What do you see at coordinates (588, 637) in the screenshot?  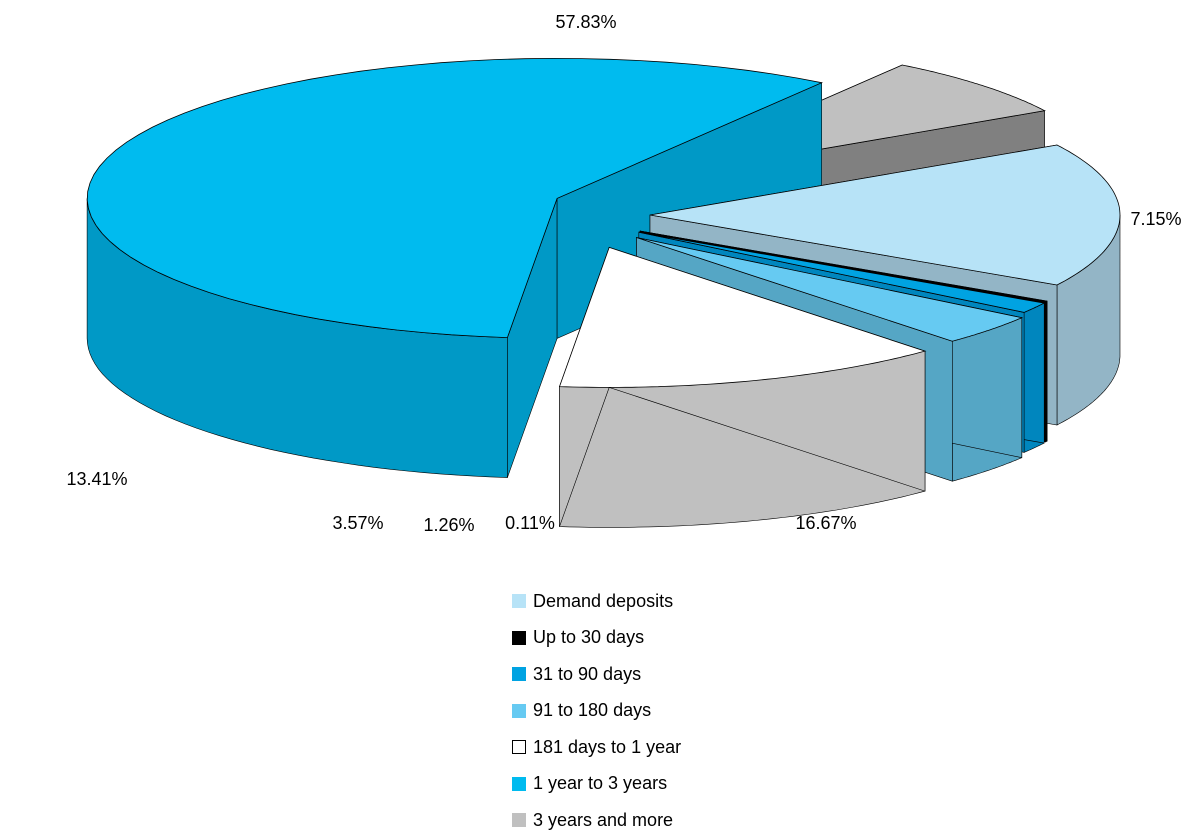 I see `legend-label: Up to 30 days` at bounding box center [588, 637].